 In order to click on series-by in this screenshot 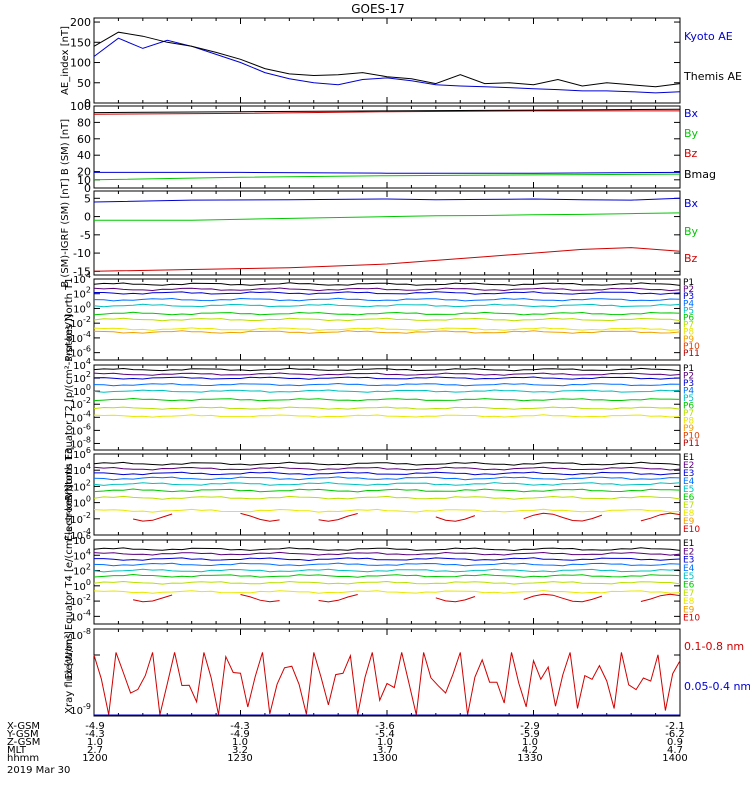, I will do `click(387, 216)`.